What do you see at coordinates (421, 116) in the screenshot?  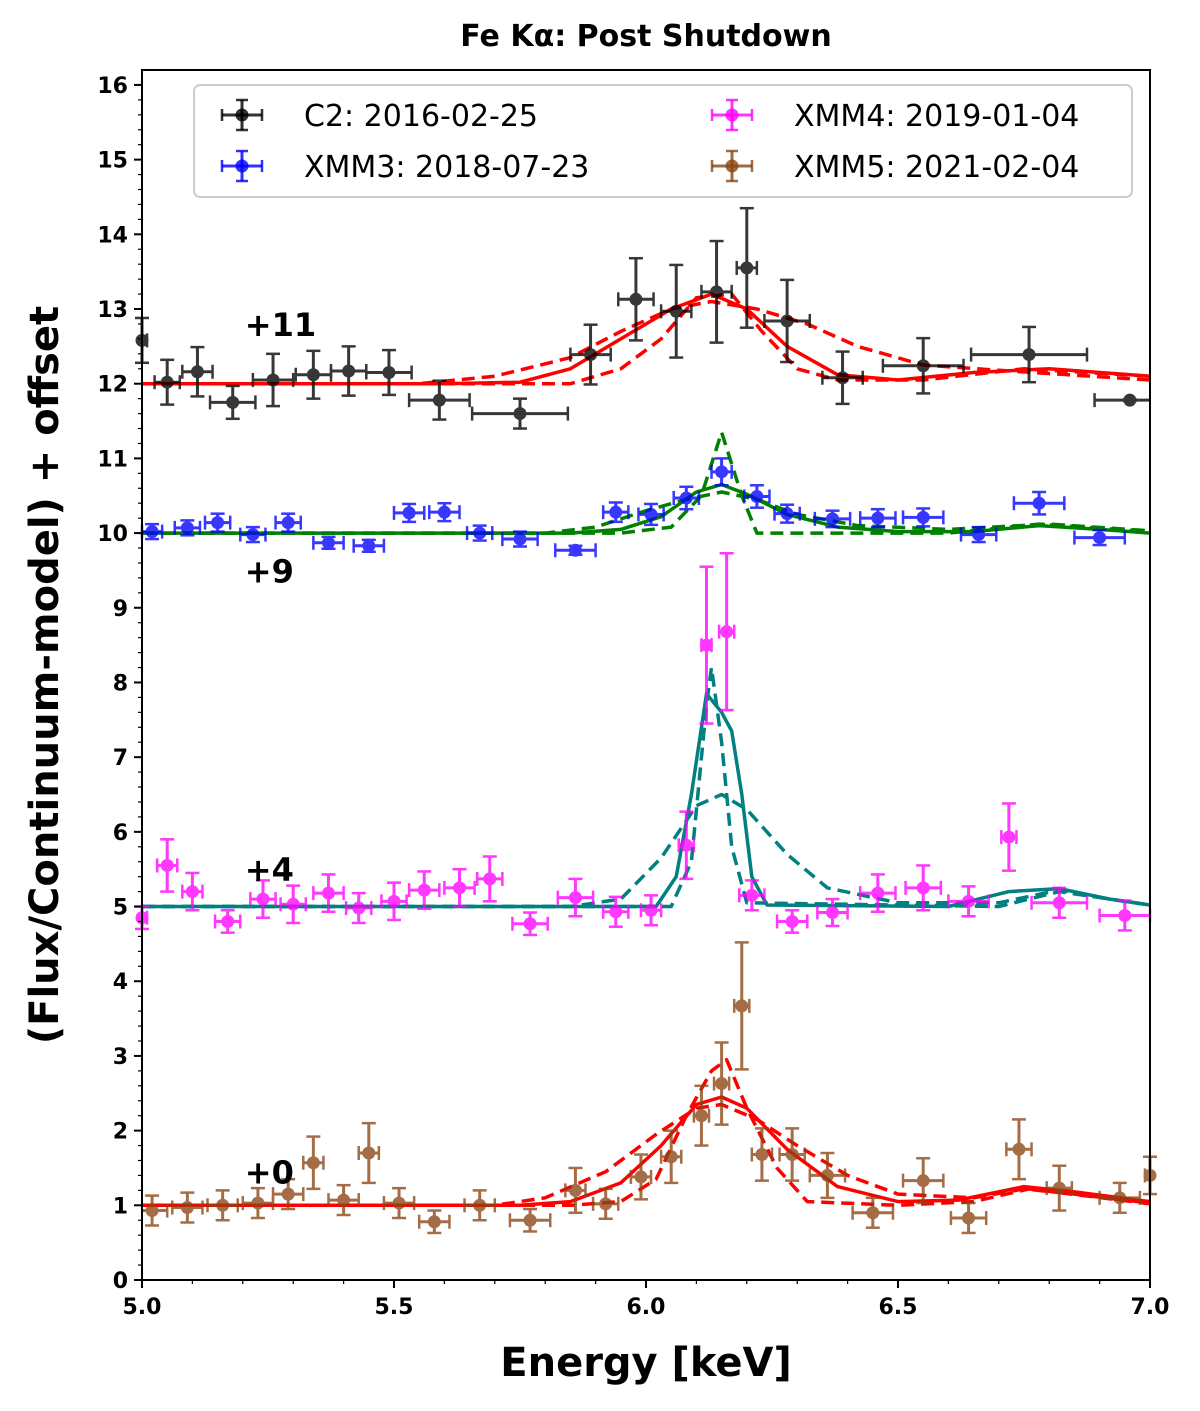 I see `legend-label: C2: 2016-02-25` at bounding box center [421, 116].